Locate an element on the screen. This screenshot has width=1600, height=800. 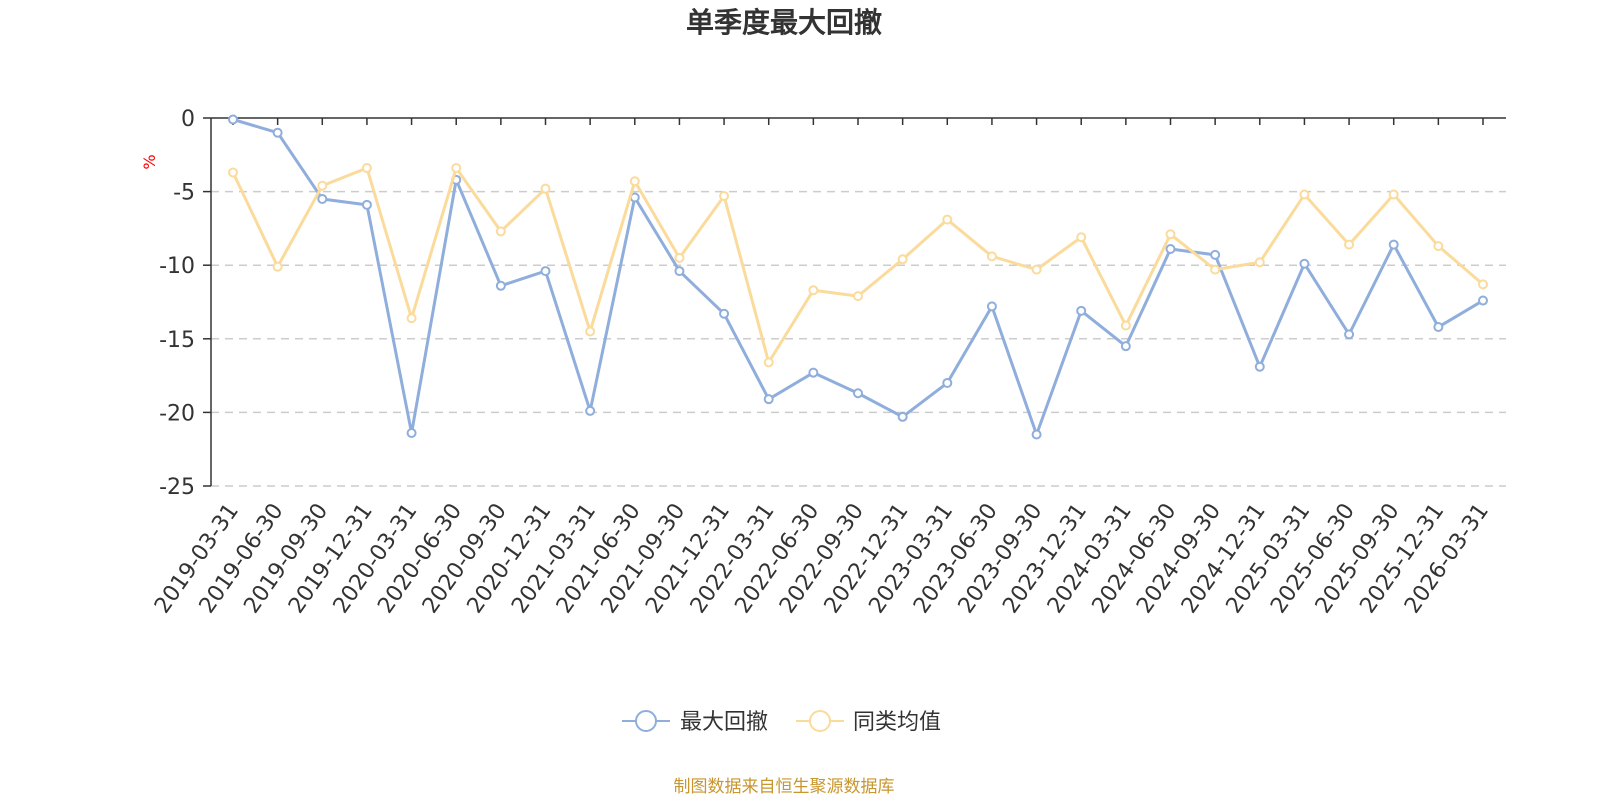
legend-label-0: 最大回撤 is located at coordinates (724, 722).